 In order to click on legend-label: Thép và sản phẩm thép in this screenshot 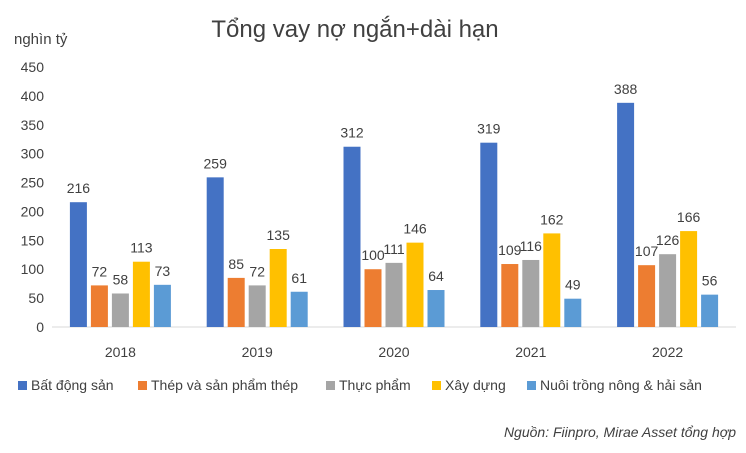, I will do `click(224, 385)`.